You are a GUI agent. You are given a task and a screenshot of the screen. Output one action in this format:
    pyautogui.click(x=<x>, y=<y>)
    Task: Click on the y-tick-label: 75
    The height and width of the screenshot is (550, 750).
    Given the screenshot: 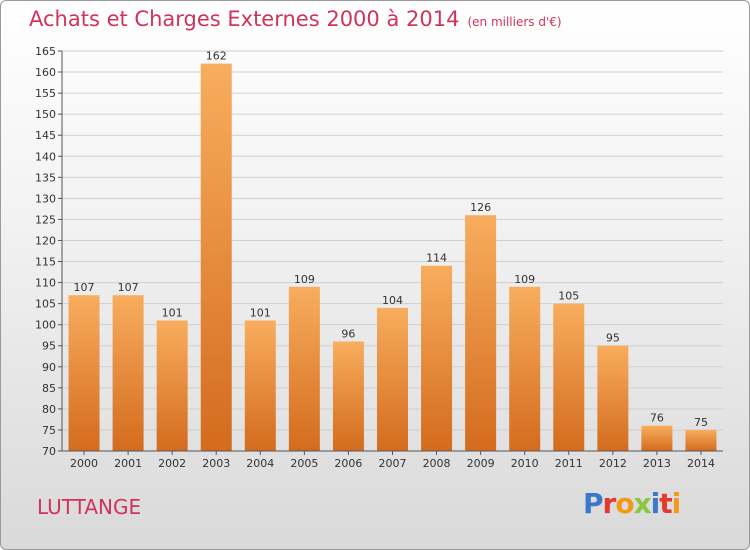 What is the action you would take?
    pyautogui.click(x=49, y=430)
    